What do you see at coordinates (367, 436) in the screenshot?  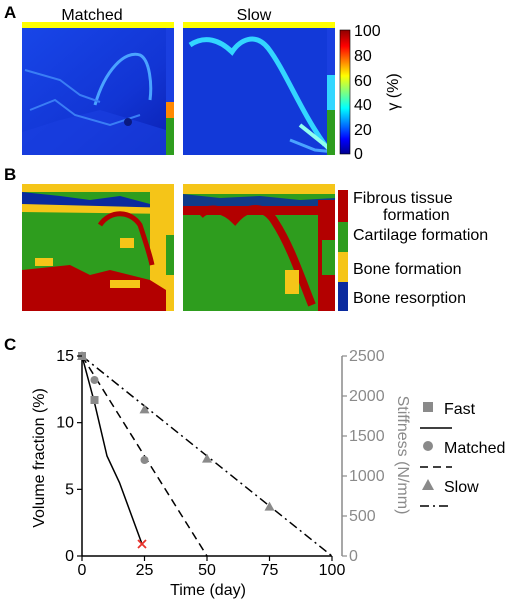 I see `y2-tick-label: 1500` at bounding box center [367, 436].